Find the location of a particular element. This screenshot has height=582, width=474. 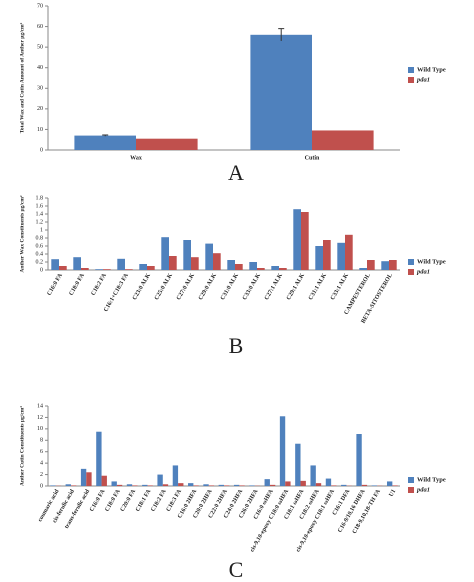

y-tick-label: 6 is located at coordinates (41, 452).